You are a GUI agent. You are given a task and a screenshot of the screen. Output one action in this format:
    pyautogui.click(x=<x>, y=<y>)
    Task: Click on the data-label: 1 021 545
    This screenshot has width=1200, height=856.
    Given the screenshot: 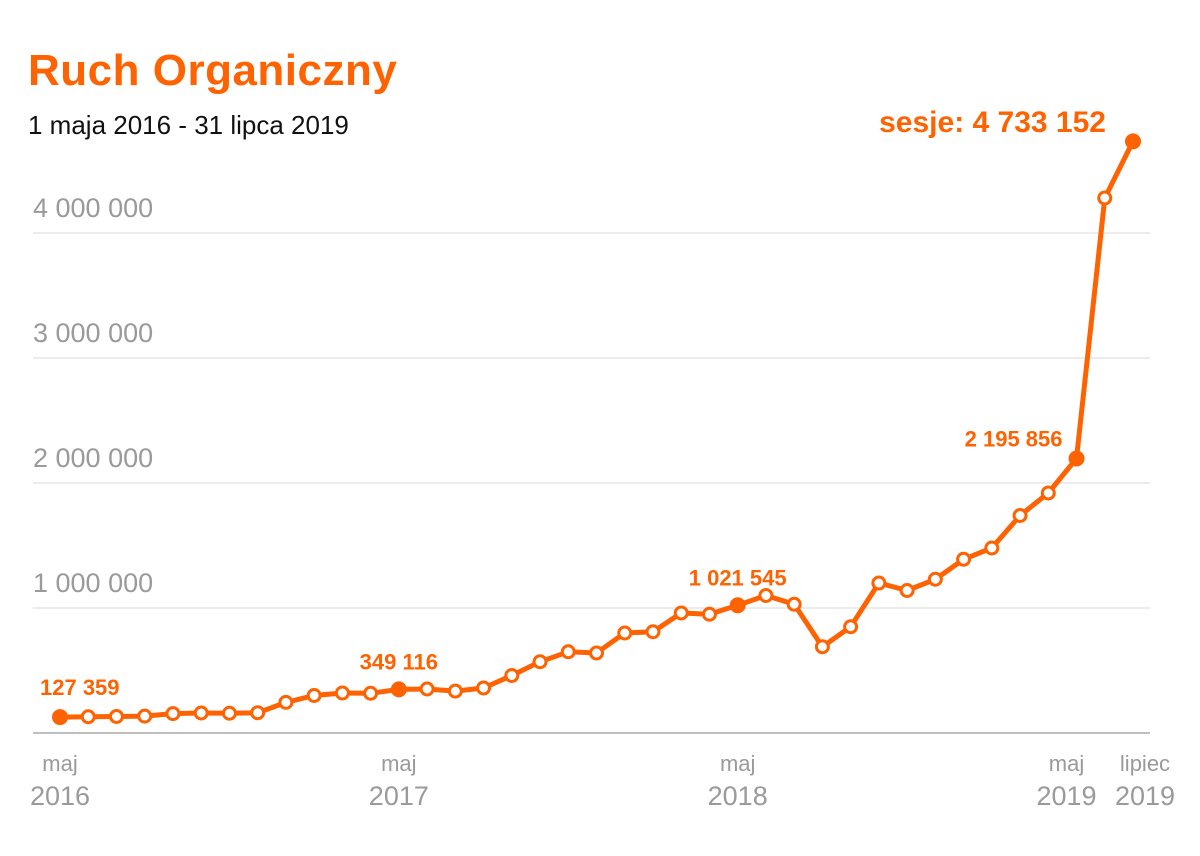 What is the action you would take?
    pyautogui.click(x=738, y=577)
    